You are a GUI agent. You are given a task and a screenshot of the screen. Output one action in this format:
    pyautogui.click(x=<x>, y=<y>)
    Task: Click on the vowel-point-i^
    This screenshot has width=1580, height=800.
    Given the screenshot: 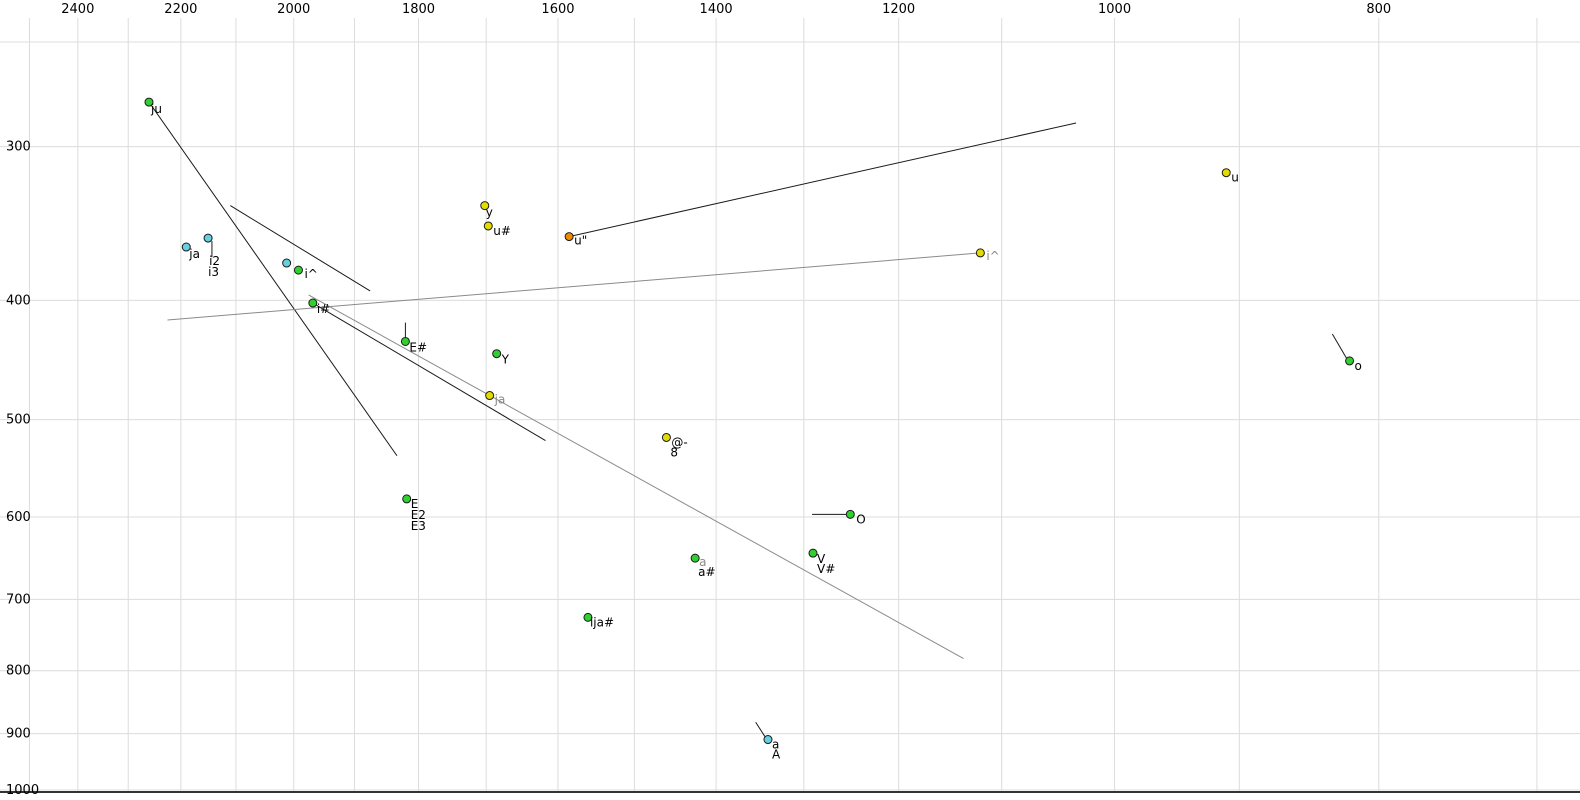 What is the action you would take?
    pyautogui.click(x=298, y=270)
    